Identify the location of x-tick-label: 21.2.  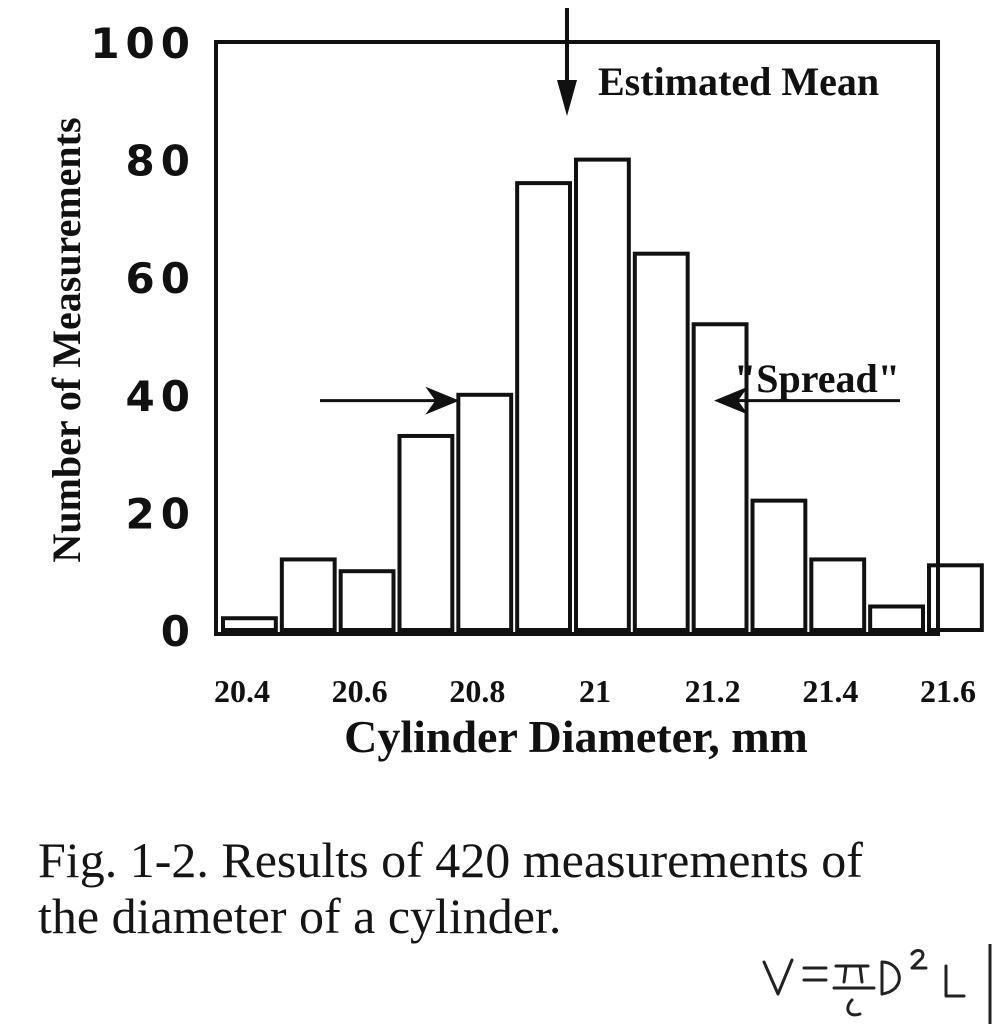
(713, 691).